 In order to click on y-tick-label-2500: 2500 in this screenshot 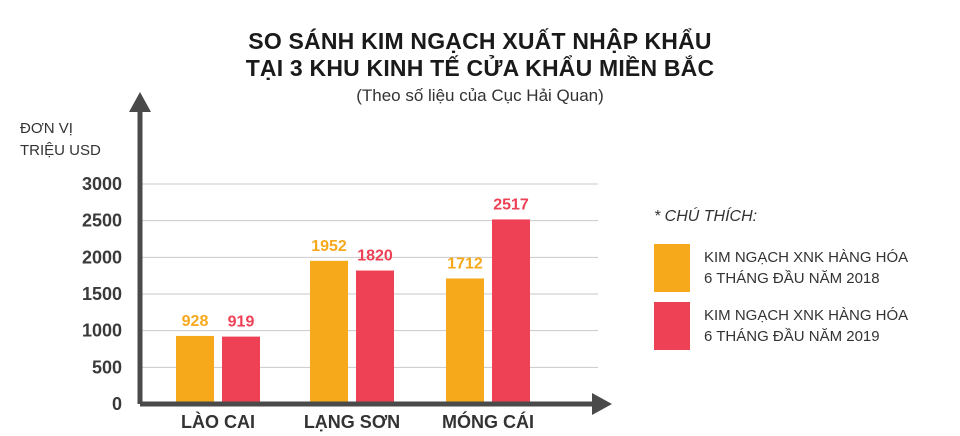, I will do `click(102, 221)`.